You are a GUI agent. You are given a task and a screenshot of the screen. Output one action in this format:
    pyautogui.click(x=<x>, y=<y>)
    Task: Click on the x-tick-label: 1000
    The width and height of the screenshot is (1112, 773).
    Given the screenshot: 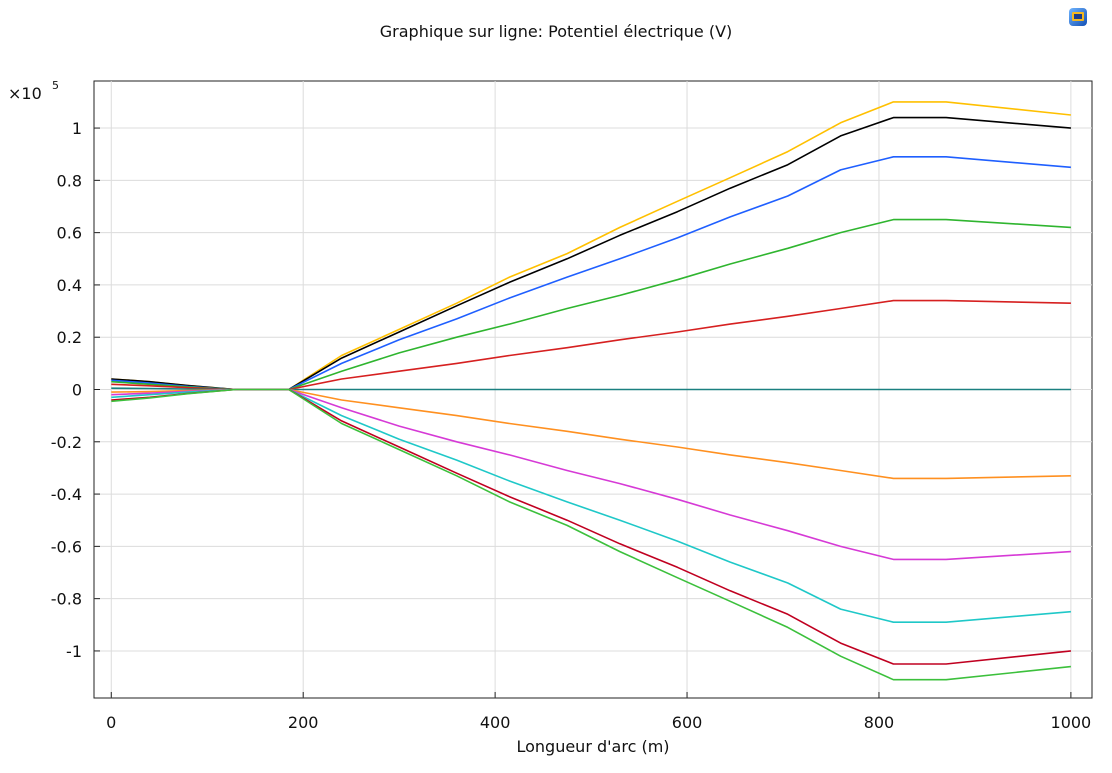 What is the action you would take?
    pyautogui.click(x=1071, y=722)
    